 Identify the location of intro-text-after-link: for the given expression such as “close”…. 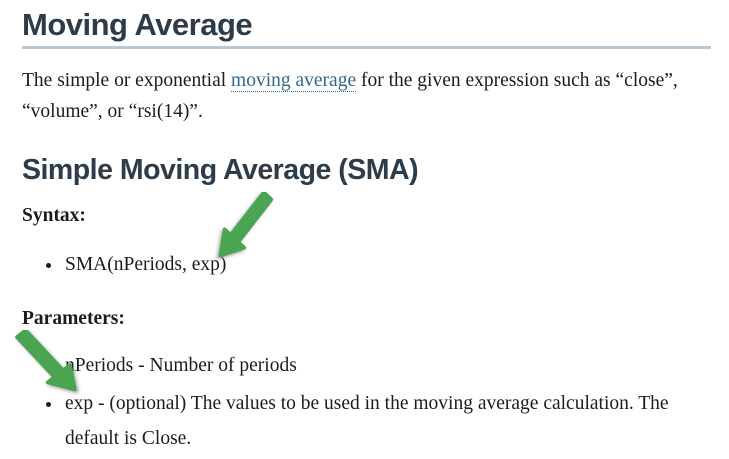
(519, 80).